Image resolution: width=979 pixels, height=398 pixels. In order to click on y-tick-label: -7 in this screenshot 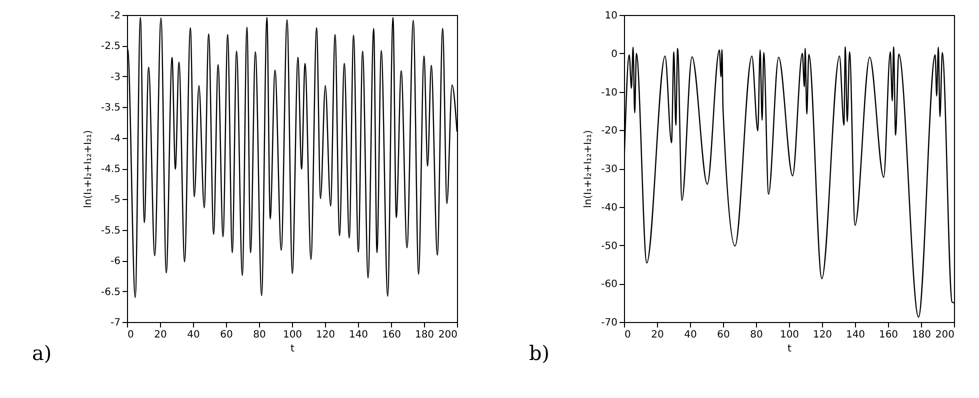, I will do `click(115, 323)`.